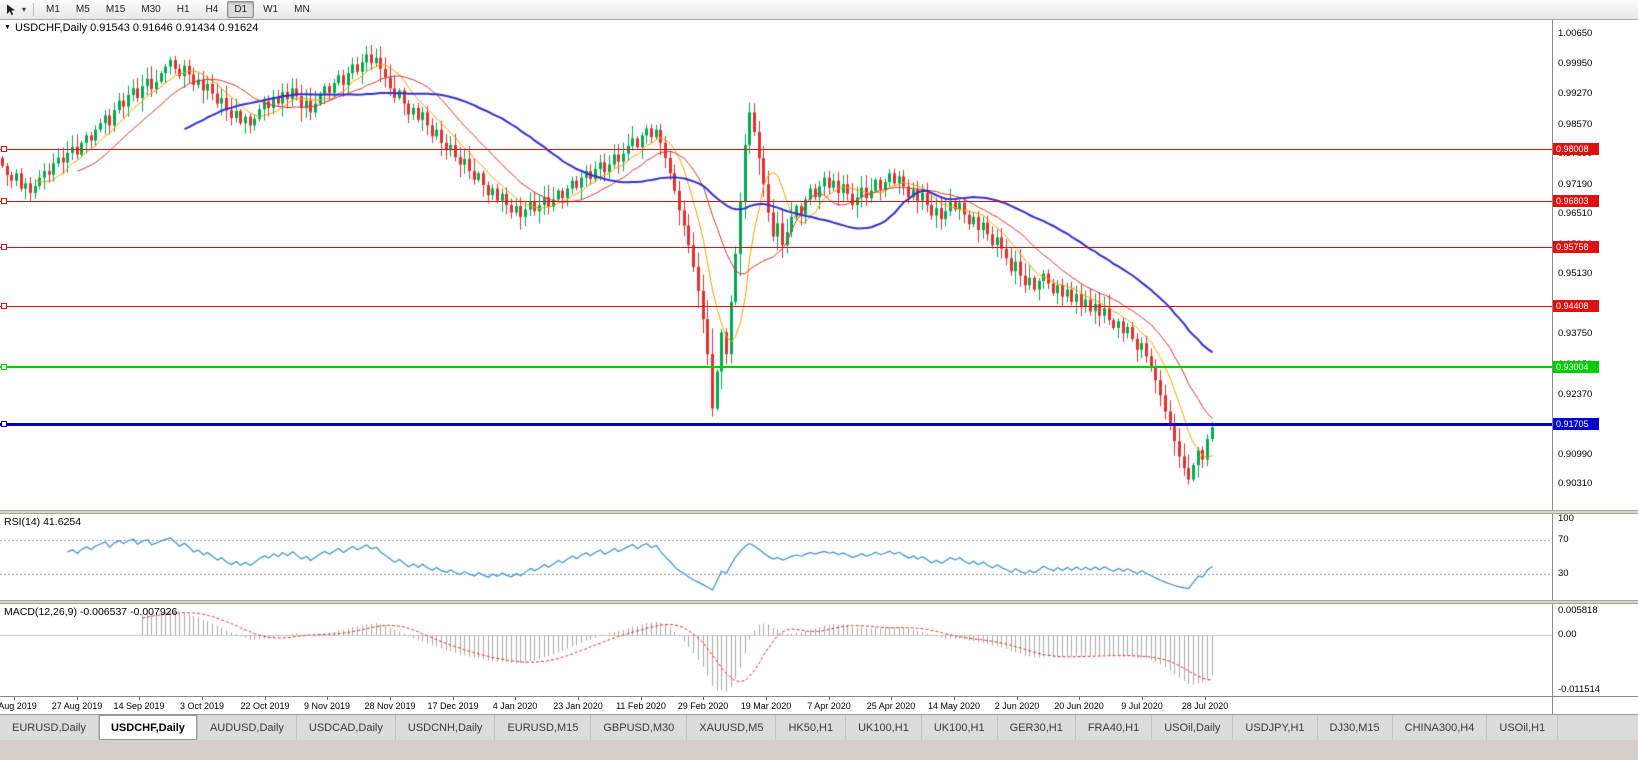 The height and width of the screenshot is (760, 1638). What do you see at coordinates (515, 706) in the screenshot?
I see `time-axis-label: 4 Jan 2020` at bounding box center [515, 706].